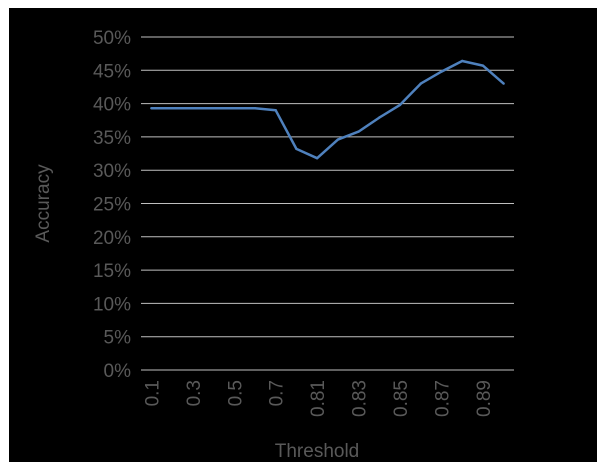  What do you see at coordinates (317, 451) in the screenshot?
I see `x-axis-label: Threshold` at bounding box center [317, 451].